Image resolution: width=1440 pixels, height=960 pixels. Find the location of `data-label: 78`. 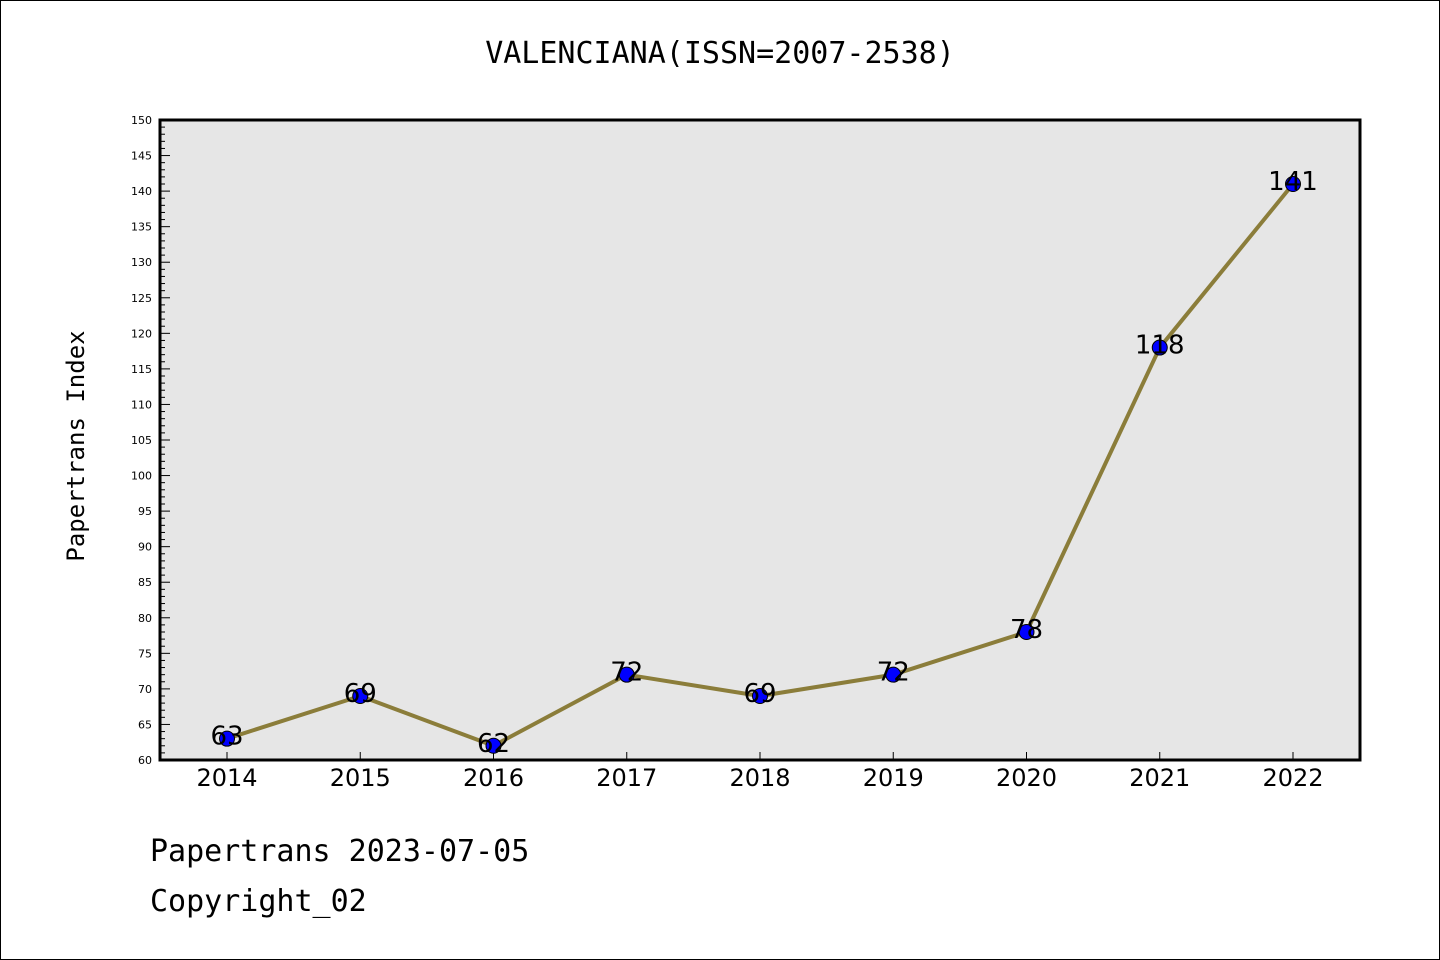

data-label: 78 is located at coordinates (1026, 630).